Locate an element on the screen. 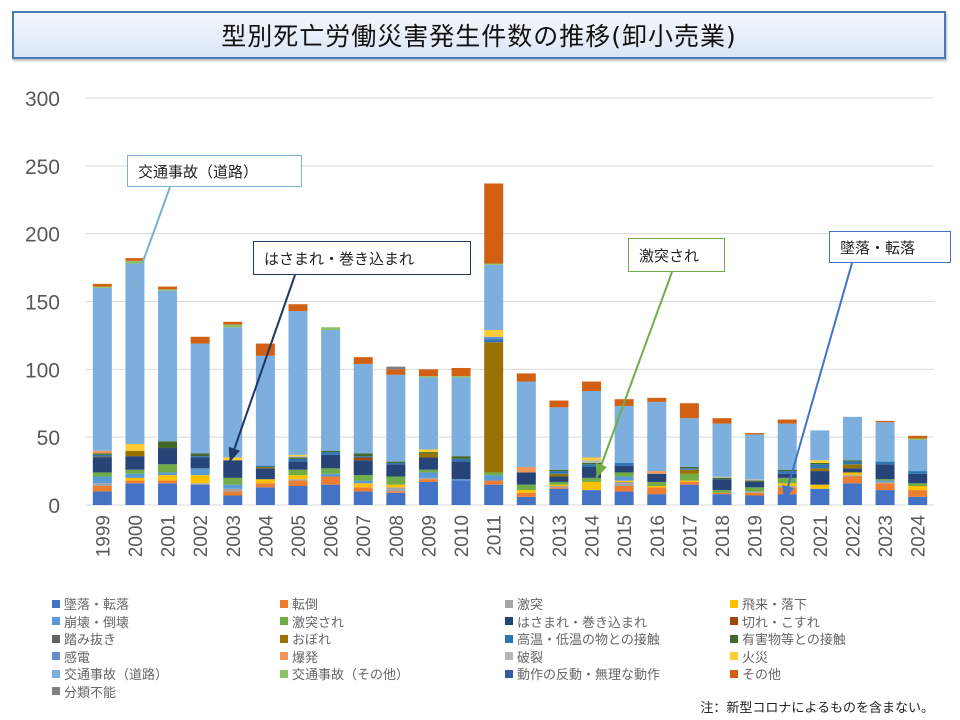 The width and height of the screenshot is (960, 720). x-tick-label: 2000 is located at coordinates (136, 536).